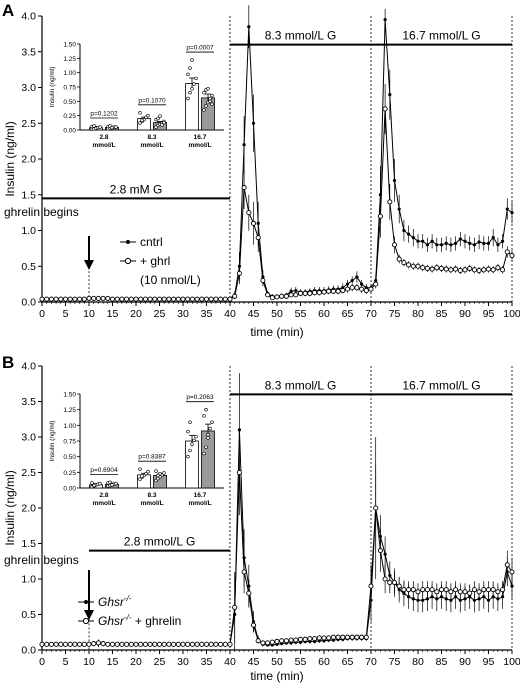  Describe the element at coordinates (200, 137) in the screenshot. I see `inset-category-label: 16.7` at that location.